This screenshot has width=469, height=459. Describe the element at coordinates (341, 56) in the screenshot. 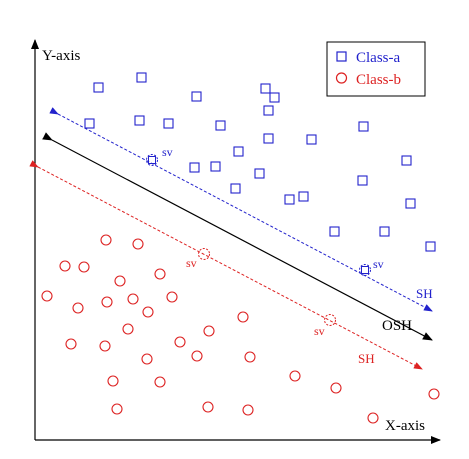

I see `class-a-square-icon` at that location.